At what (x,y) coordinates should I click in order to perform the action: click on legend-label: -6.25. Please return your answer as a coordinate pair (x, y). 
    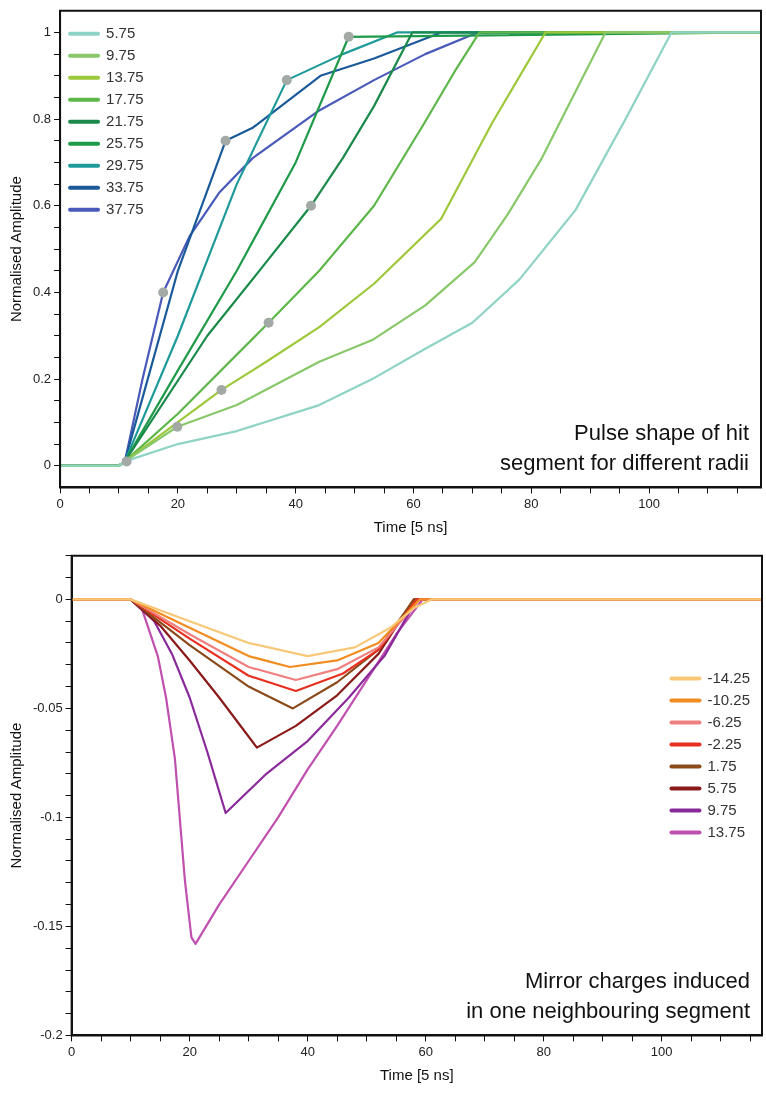
    Looking at the image, I should click on (724, 721).